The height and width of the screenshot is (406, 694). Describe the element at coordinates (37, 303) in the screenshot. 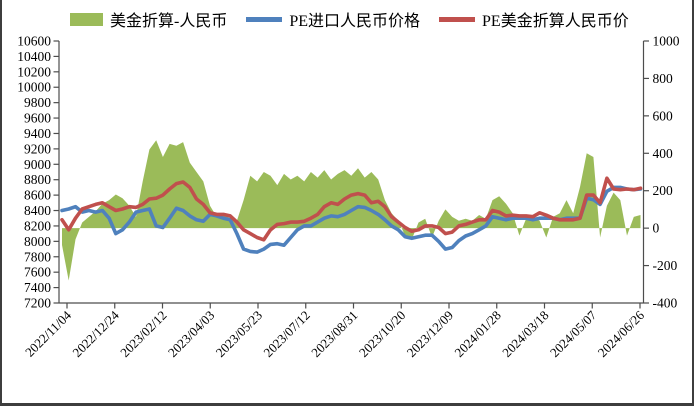

I see `y-left-tick-label: 7200` at that location.